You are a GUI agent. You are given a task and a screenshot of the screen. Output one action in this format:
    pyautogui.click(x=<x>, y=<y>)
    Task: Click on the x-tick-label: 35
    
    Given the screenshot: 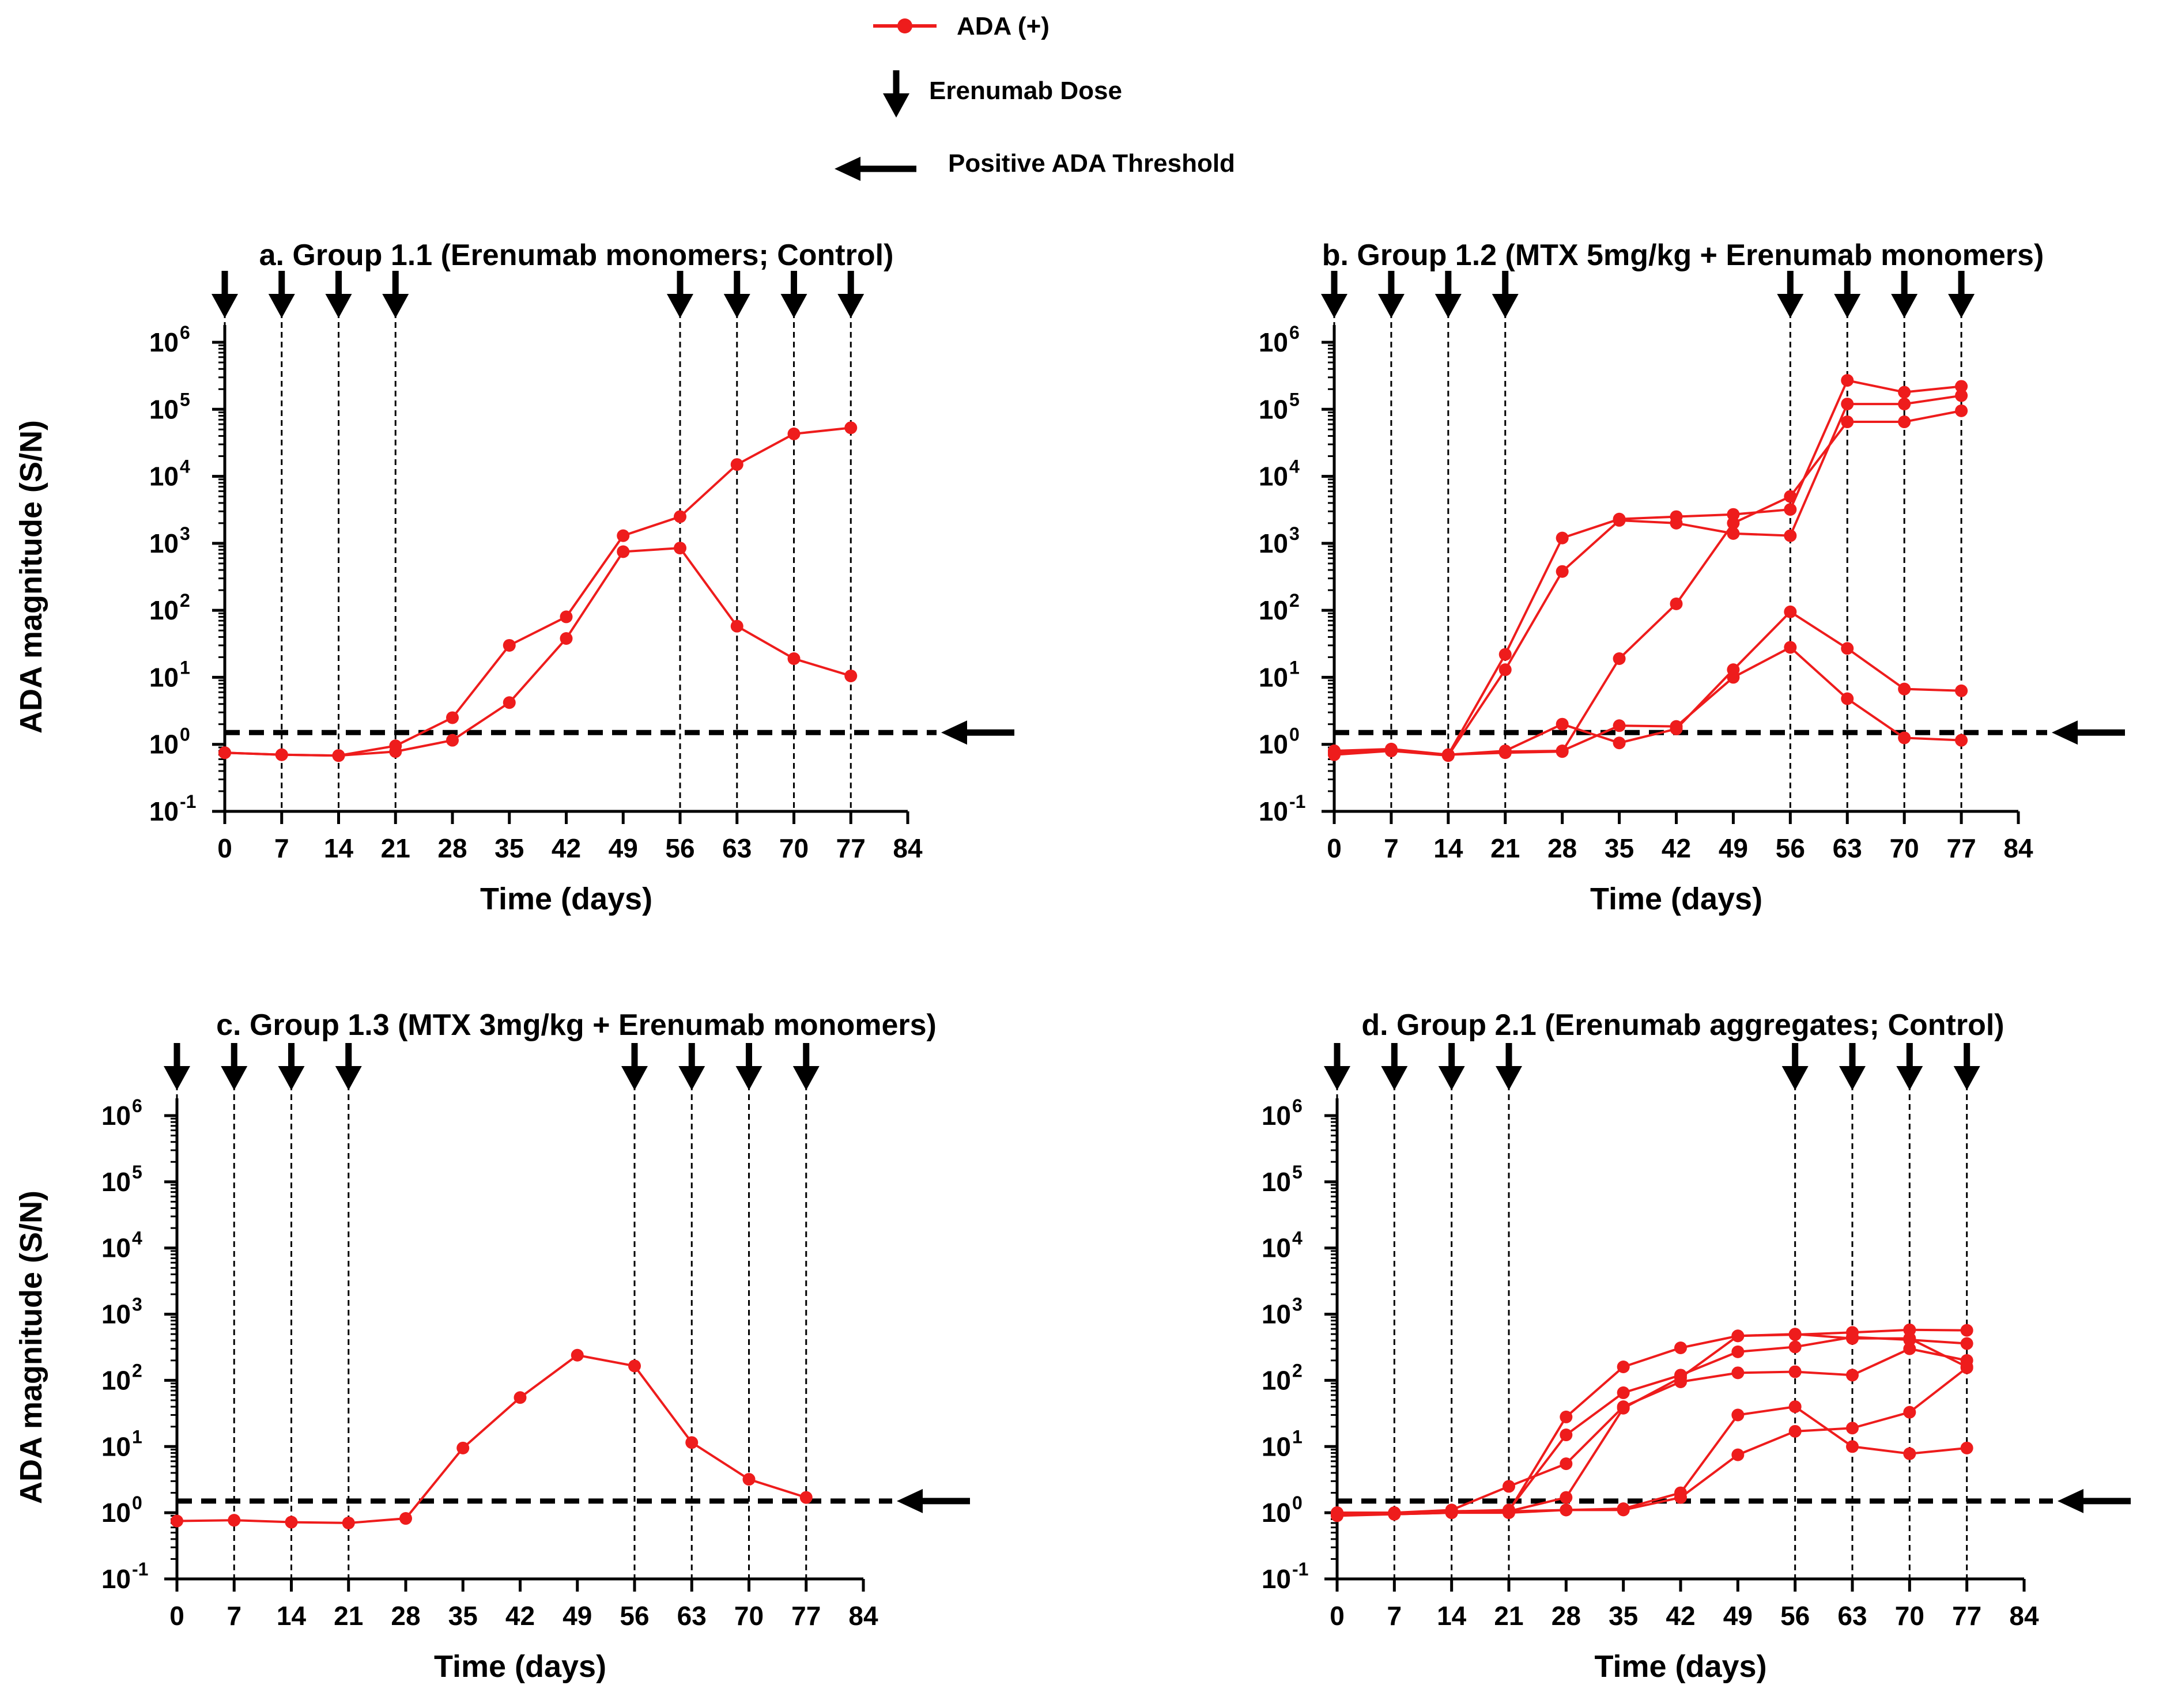 What is the action you would take?
    pyautogui.click(x=1620, y=848)
    